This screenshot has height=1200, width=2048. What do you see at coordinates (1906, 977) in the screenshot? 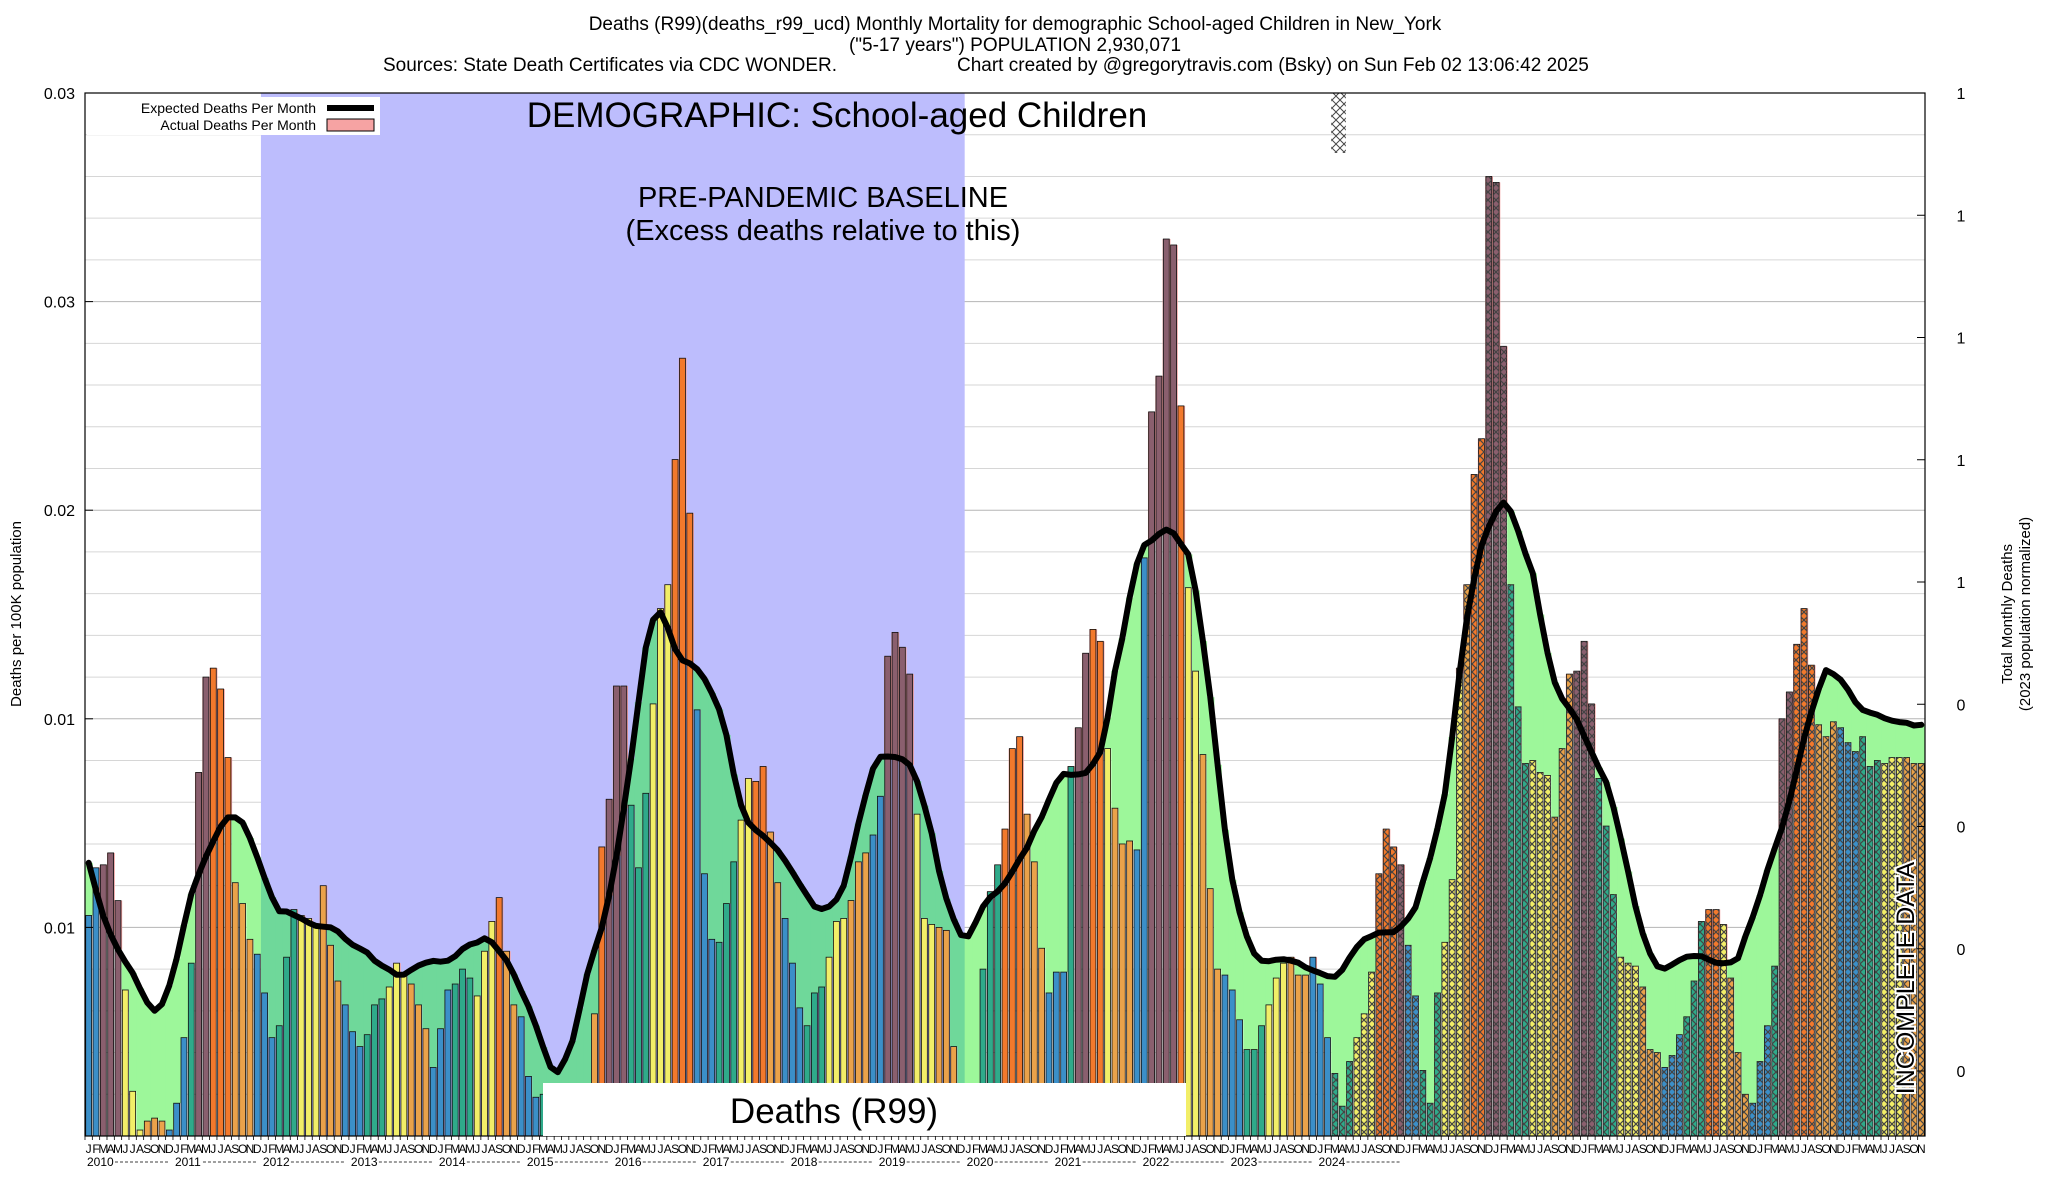
I see `incomplete-data-label: INCOMPLETE DATA` at bounding box center [1906, 977].